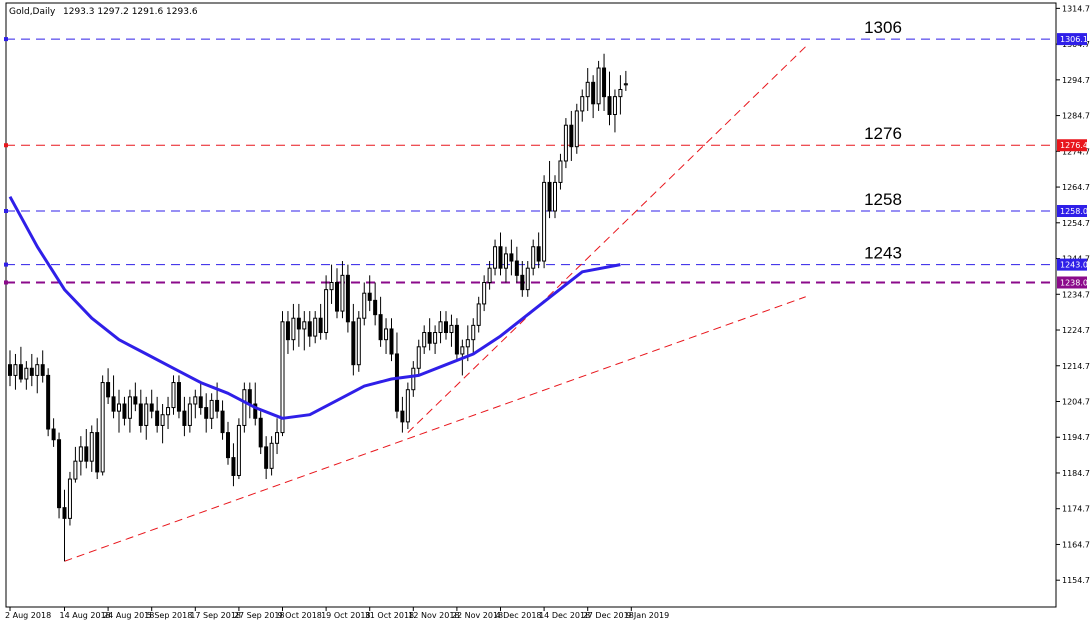 This screenshot has width=1092, height=630. What do you see at coordinates (1076, 223) in the screenshot?
I see `y-tick-label: 1254.7` at bounding box center [1076, 223].